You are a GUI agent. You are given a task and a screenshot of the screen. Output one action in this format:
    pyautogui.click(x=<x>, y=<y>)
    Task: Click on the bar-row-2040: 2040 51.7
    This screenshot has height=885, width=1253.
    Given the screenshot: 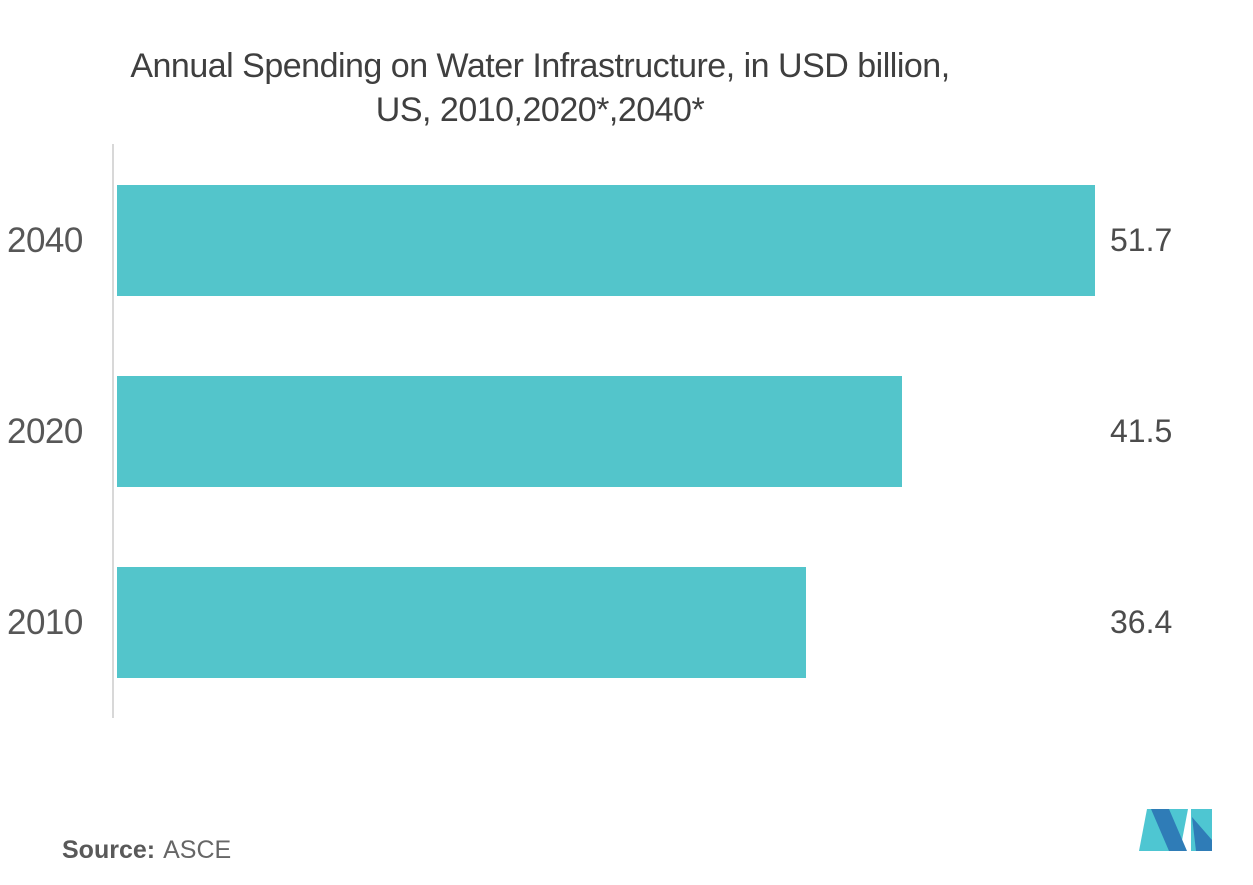 What is the action you would take?
    pyautogui.click(x=626, y=240)
    